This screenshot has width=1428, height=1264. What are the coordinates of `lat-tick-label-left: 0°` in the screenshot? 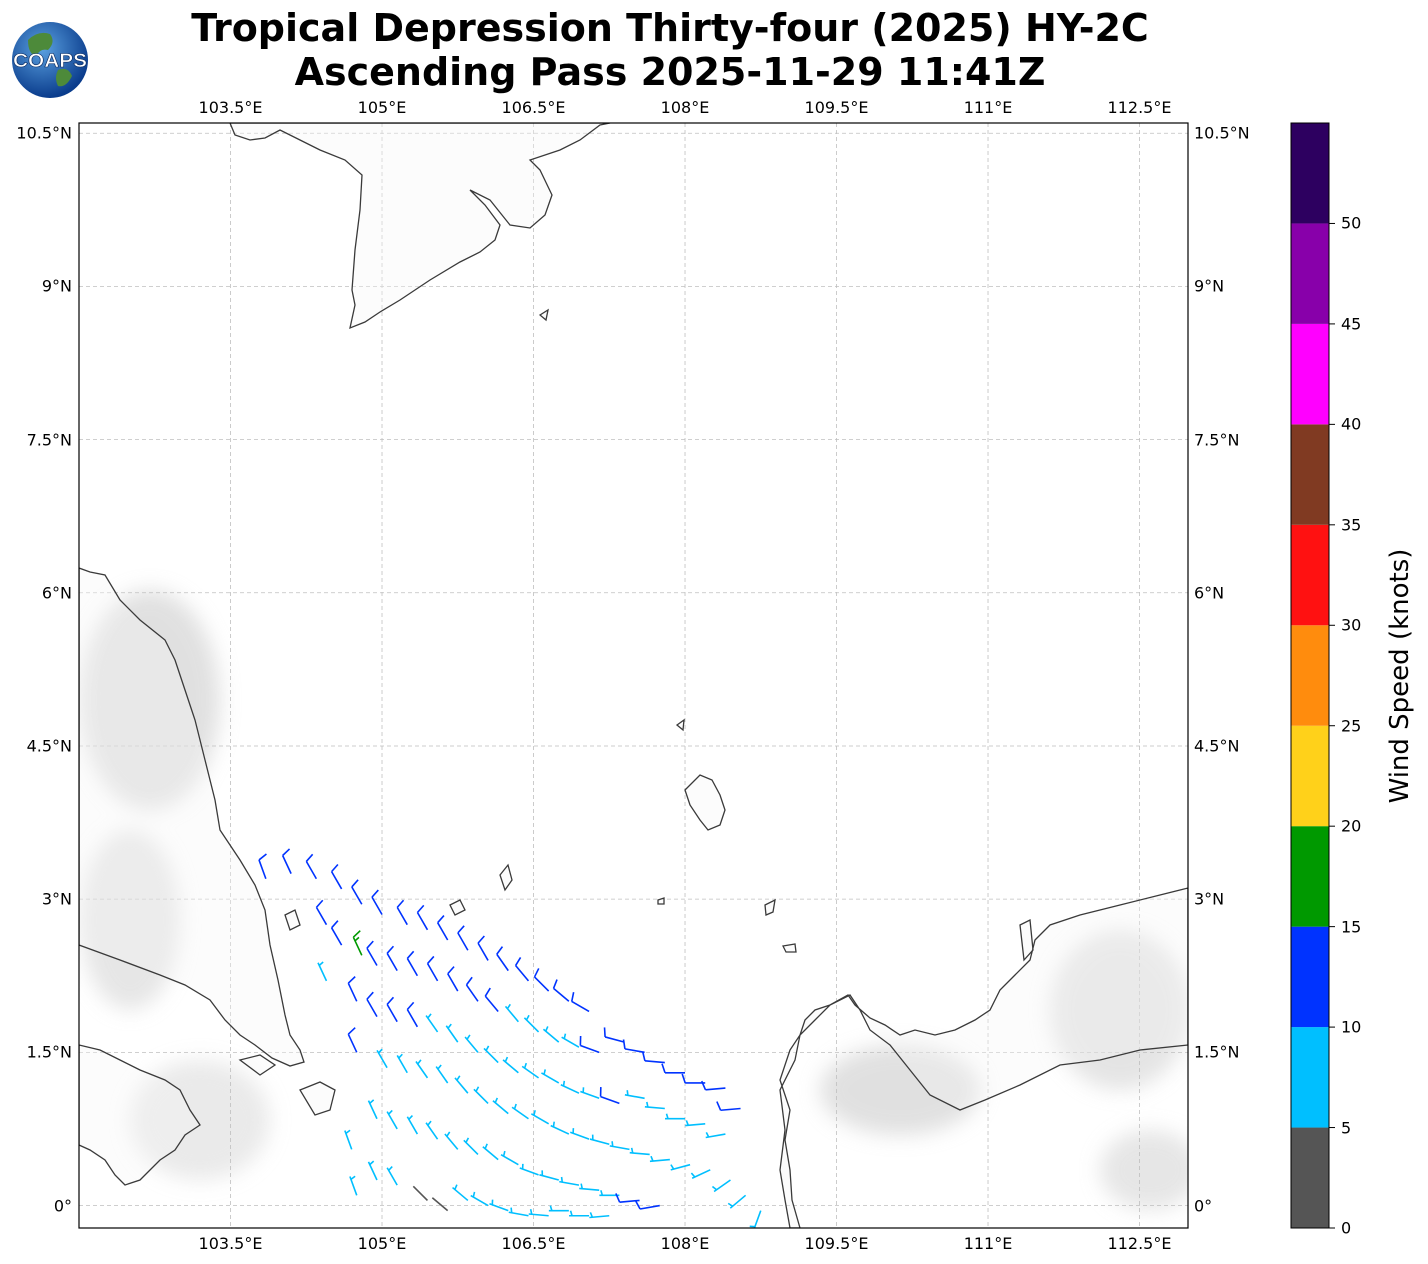 It's located at (62, 1206).